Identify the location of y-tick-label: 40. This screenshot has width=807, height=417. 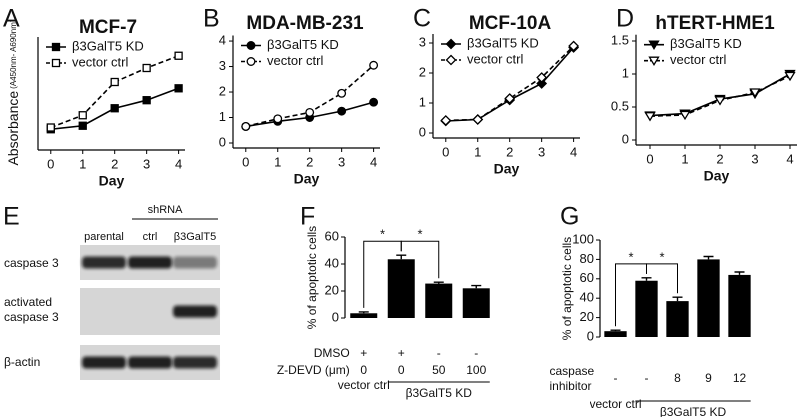
(587, 297).